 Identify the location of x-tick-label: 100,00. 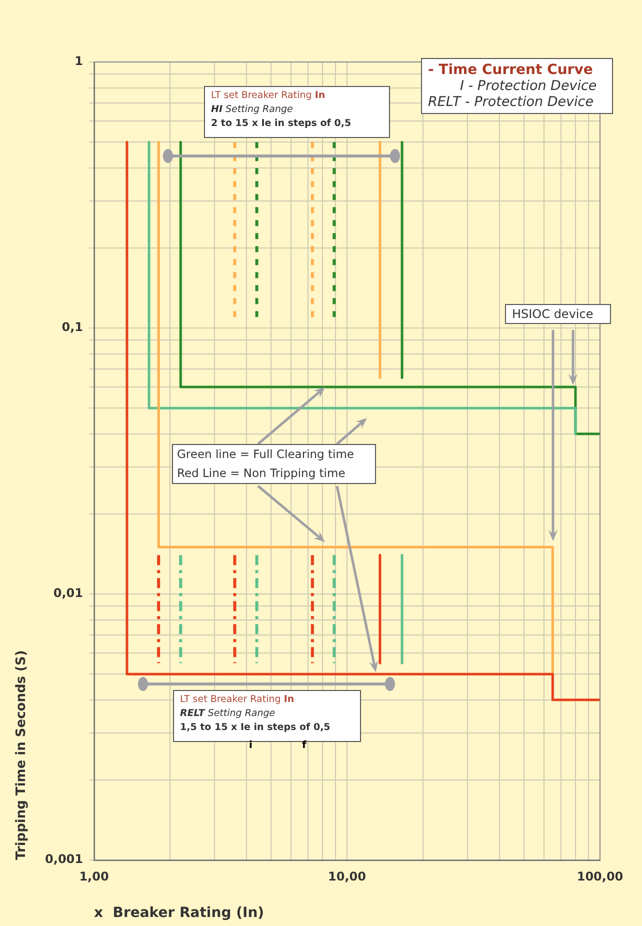
(600, 876).